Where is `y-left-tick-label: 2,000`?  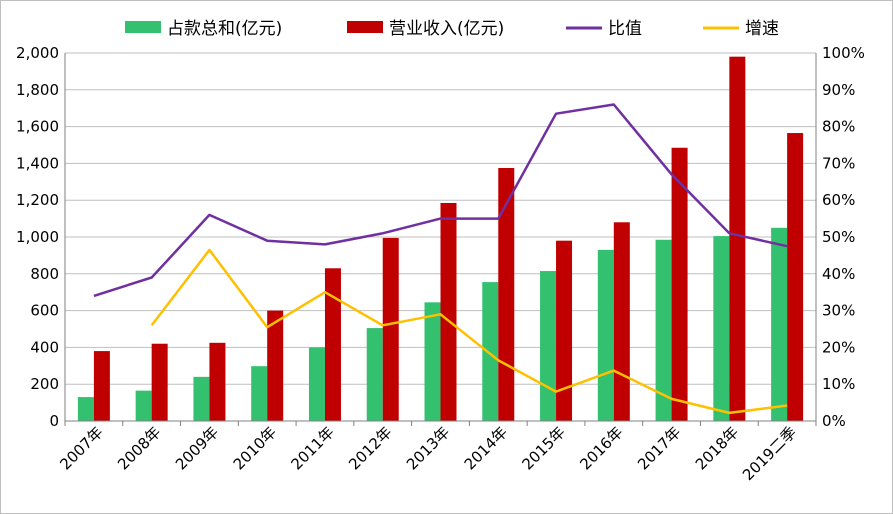 y-left-tick-label: 2,000 is located at coordinates (37, 53).